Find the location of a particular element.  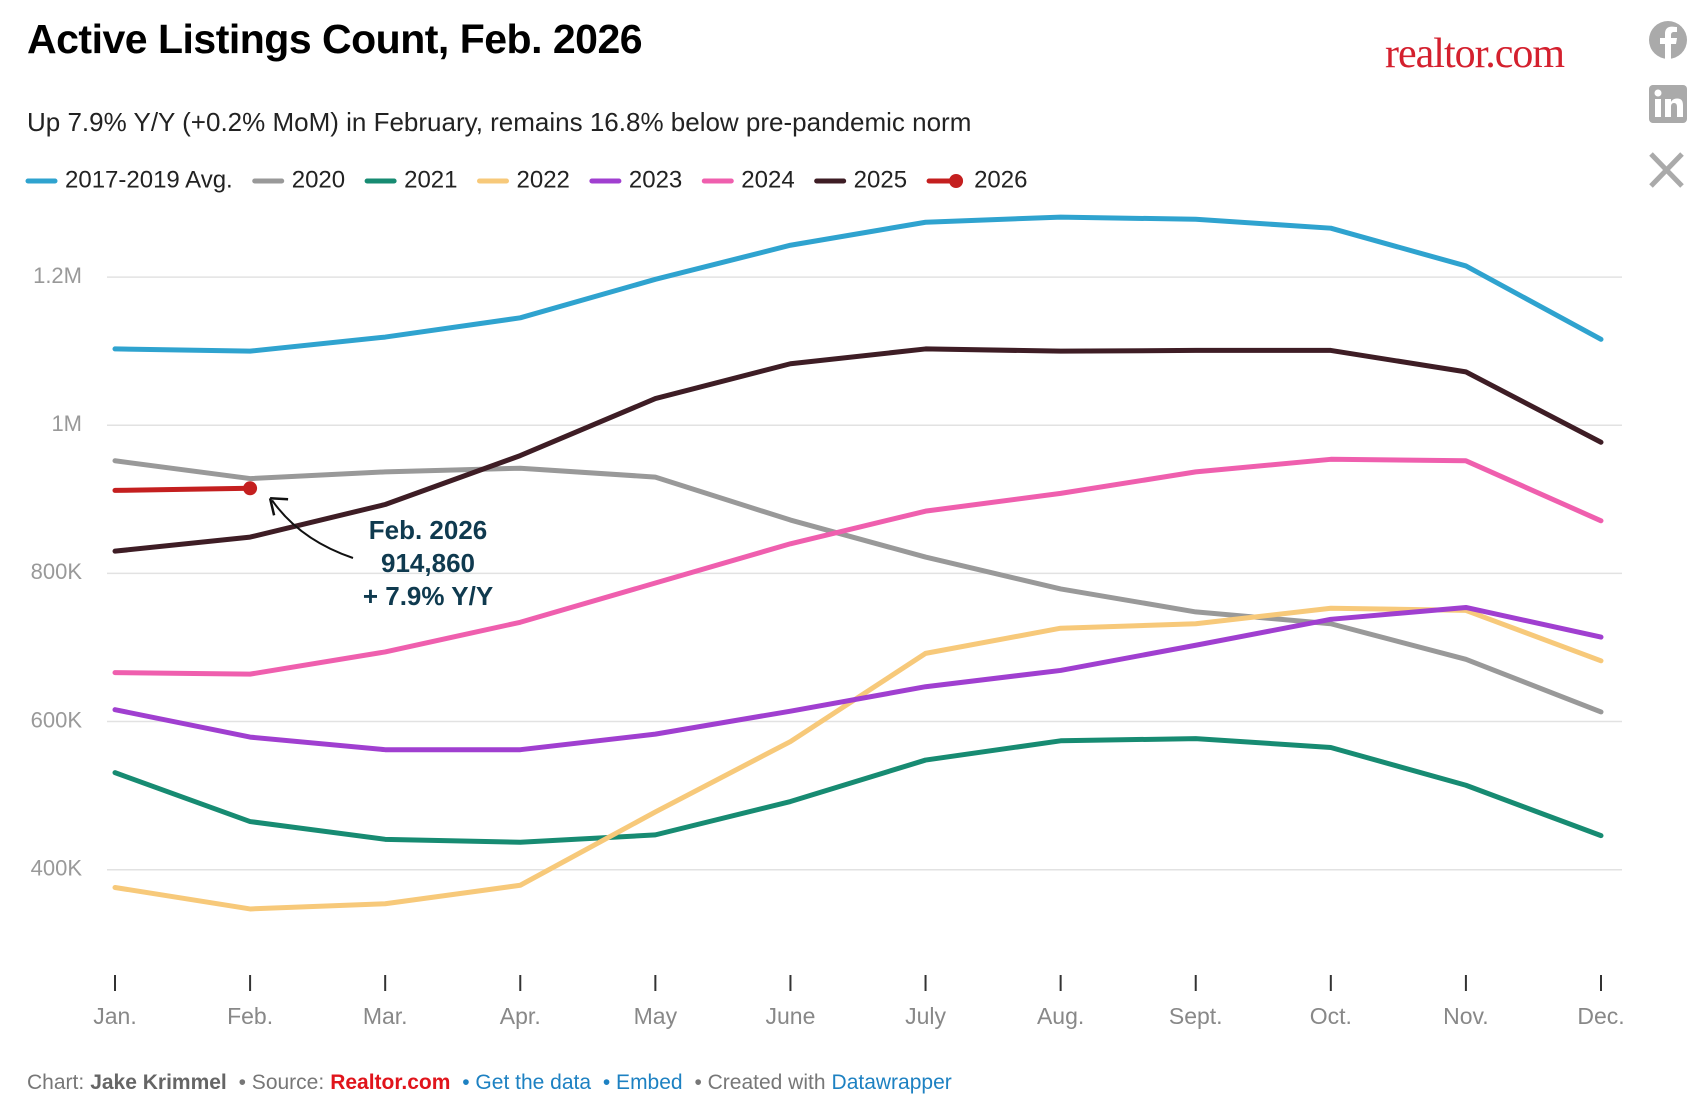

legend-label: 2024 is located at coordinates (767, 179).